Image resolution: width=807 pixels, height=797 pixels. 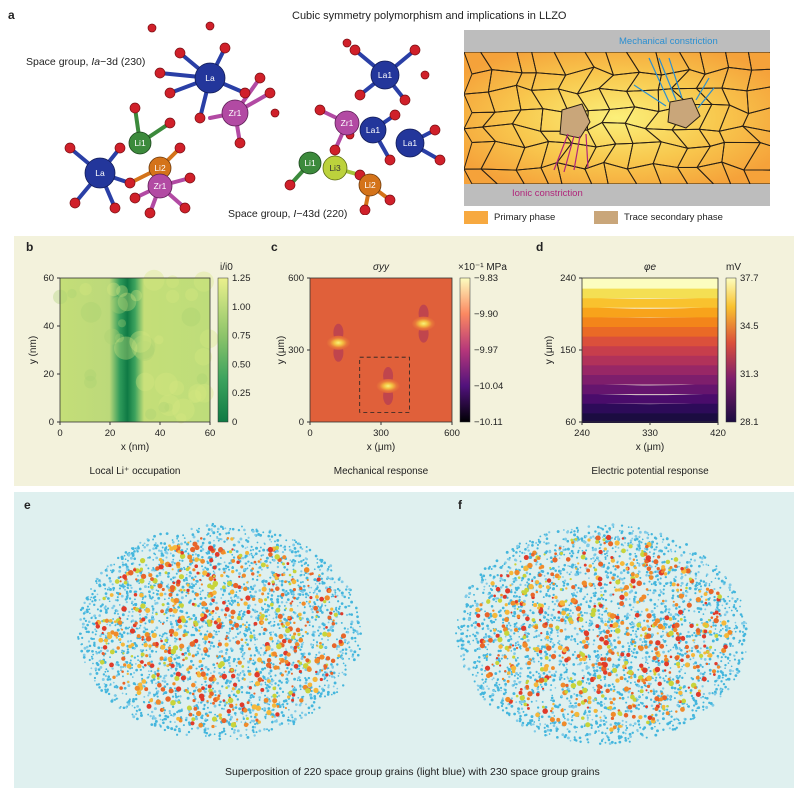 What do you see at coordinates (650, 447) in the screenshot?
I see `x-axis-label: x (μm)` at bounding box center [650, 447].